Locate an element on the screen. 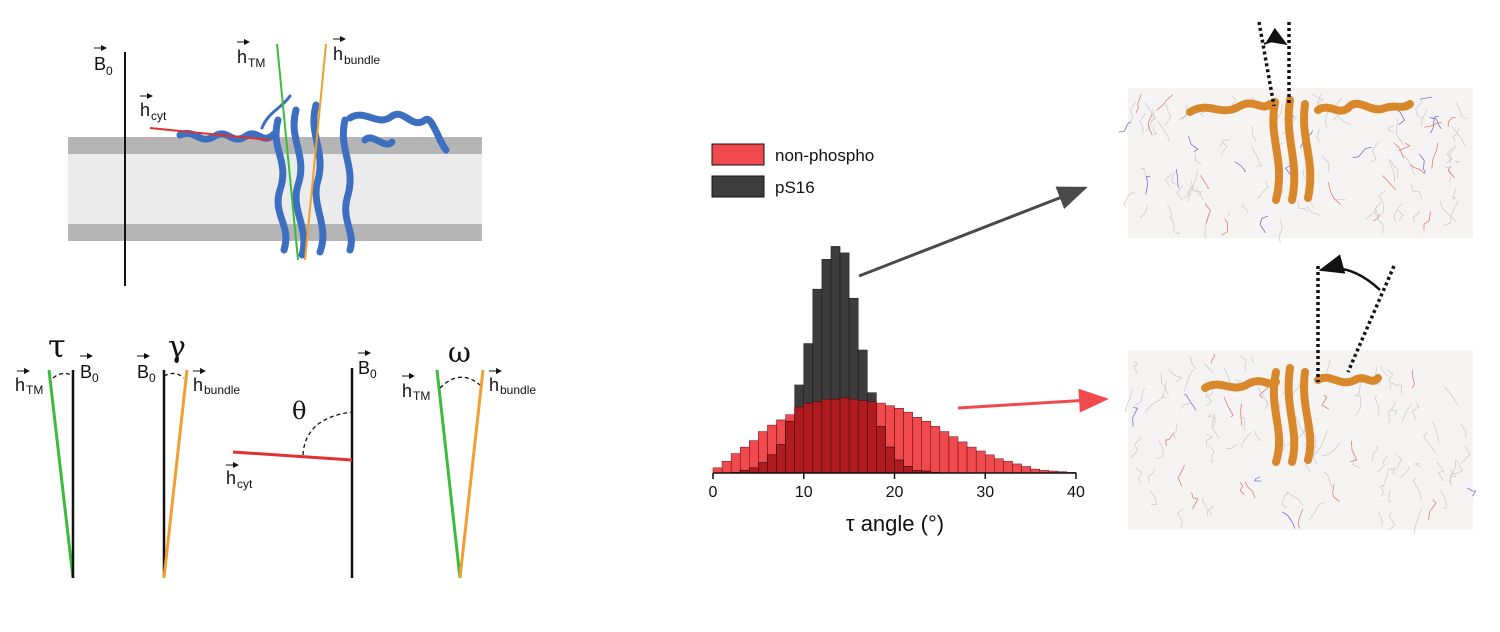 This screenshot has width=1500, height=632. cyt-axis-line is located at coordinates (210, 134).